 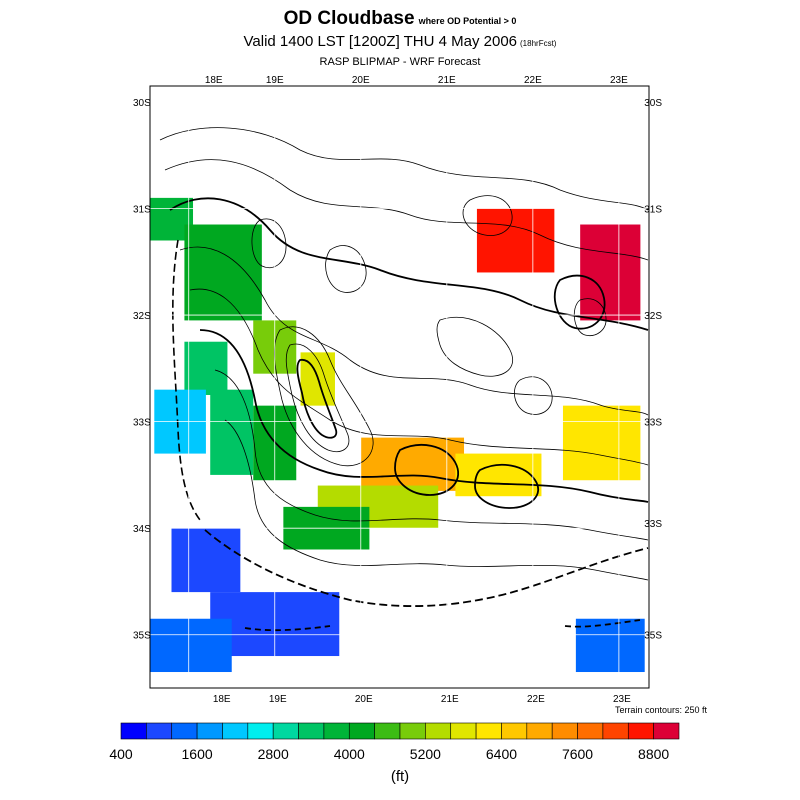 What do you see at coordinates (619, 80) in the screenshot?
I see `lbl-top-label: 23E` at bounding box center [619, 80].